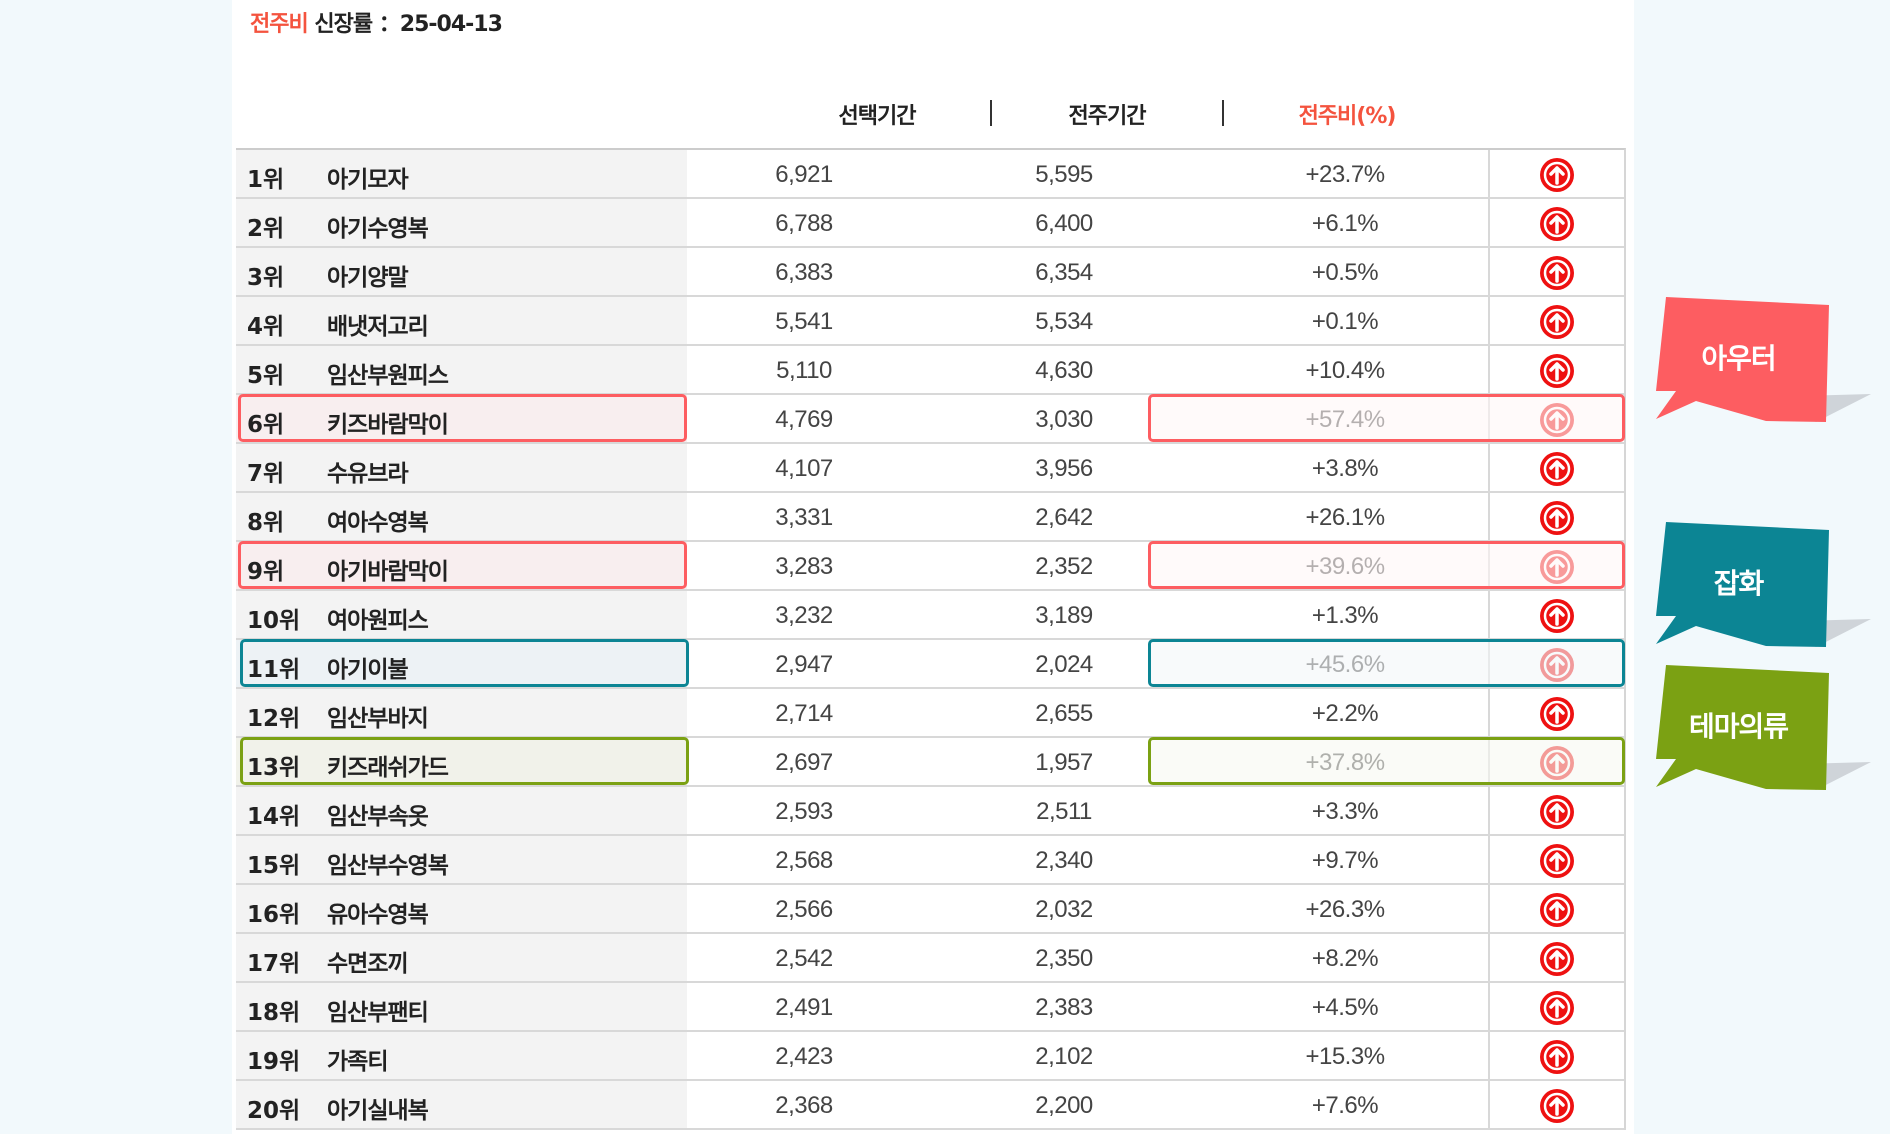 The width and height of the screenshot is (1890, 1134). Describe the element at coordinates (1738, 358) in the screenshot. I see `callout-label: 아우터` at that location.